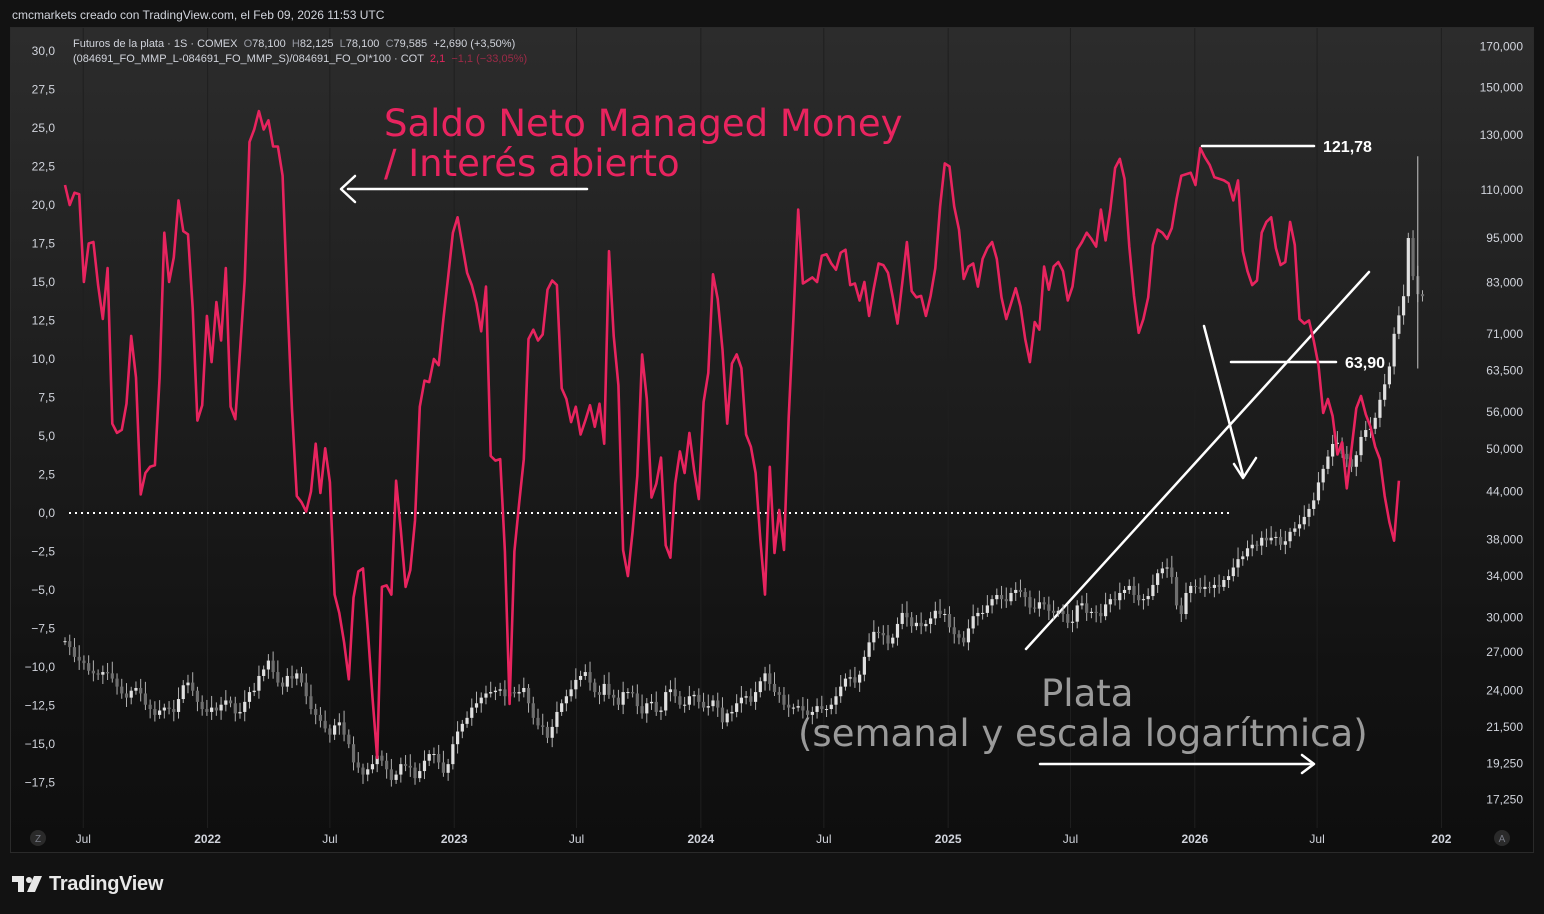 The width and height of the screenshot is (1544, 914). I want to click on legend-symbol: Futuros de la plata · 1S · COMEX, so click(155, 44).